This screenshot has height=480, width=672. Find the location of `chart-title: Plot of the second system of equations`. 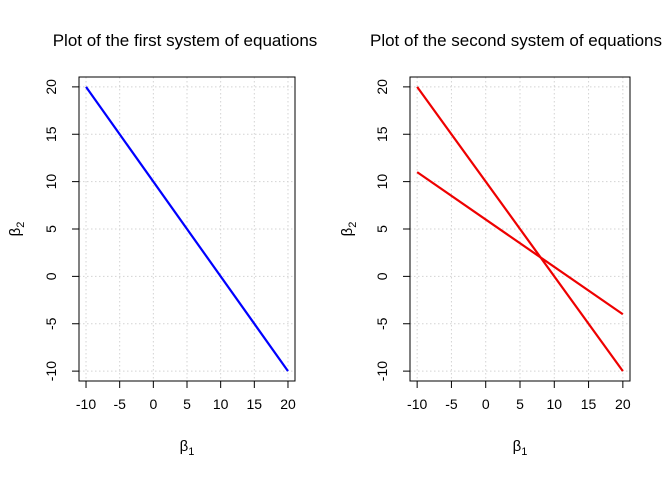

chart-title: Plot of the second system of equations is located at coordinates (516, 40).